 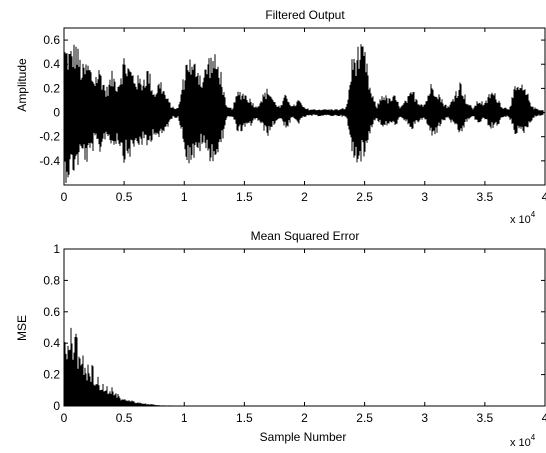 What do you see at coordinates (303, 437) in the screenshot?
I see `x-axis-label: Sample Number` at bounding box center [303, 437].